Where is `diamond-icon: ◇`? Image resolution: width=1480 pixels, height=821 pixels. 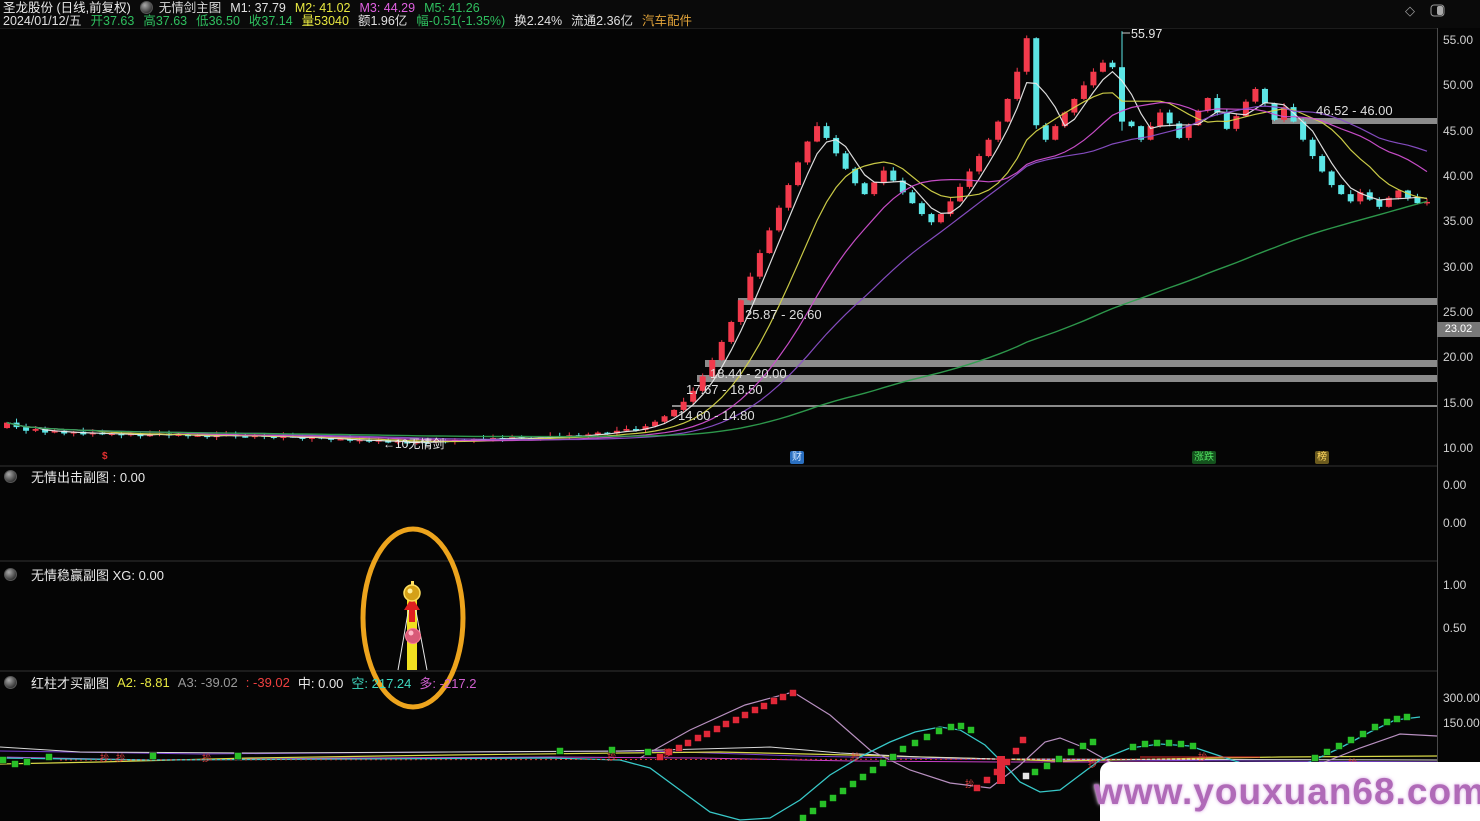 diamond-icon: ◇ is located at coordinates (1410, 10).